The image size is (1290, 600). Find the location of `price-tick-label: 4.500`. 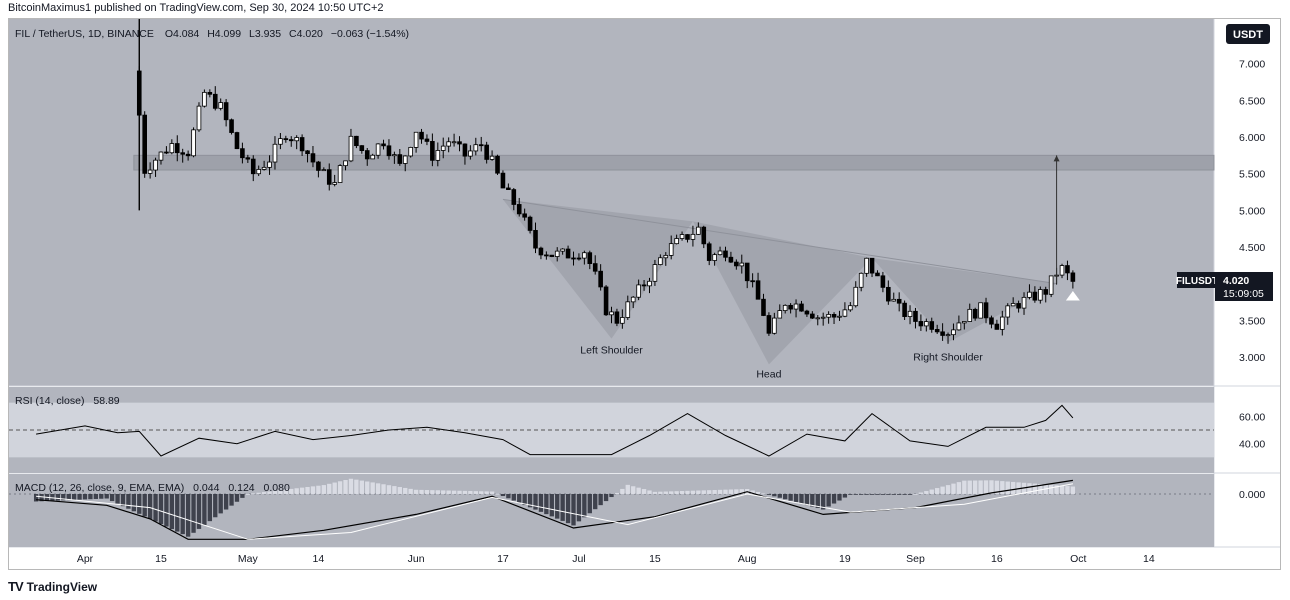

price-tick-label: 4.500 is located at coordinates (1252, 248).